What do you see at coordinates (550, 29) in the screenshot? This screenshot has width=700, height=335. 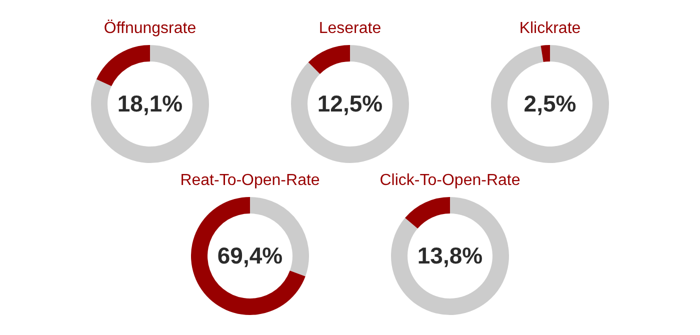 I see `chart-title: Klickrate` at bounding box center [550, 29].